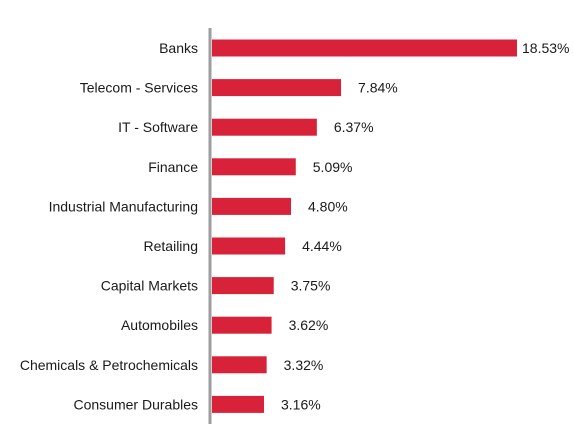 Image resolution: width=574 pixels, height=446 pixels. I want to click on category-label: Finance, so click(173, 167).